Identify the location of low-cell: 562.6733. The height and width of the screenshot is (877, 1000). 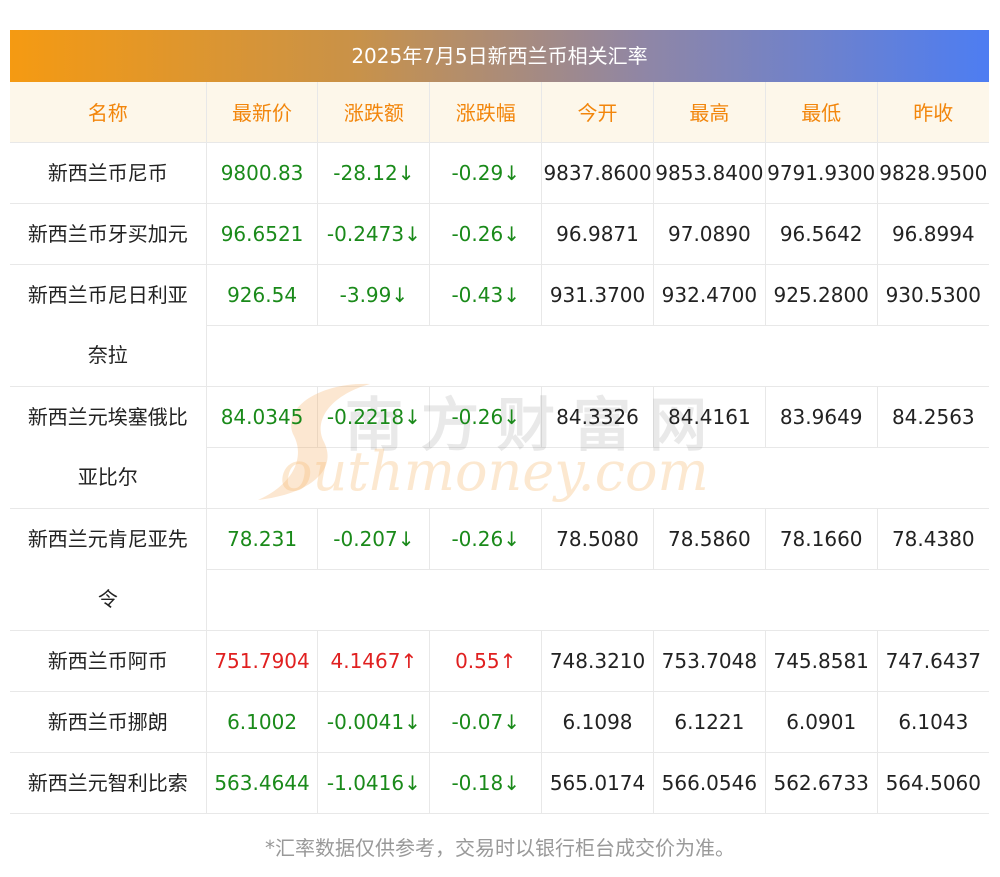
(821, 783).